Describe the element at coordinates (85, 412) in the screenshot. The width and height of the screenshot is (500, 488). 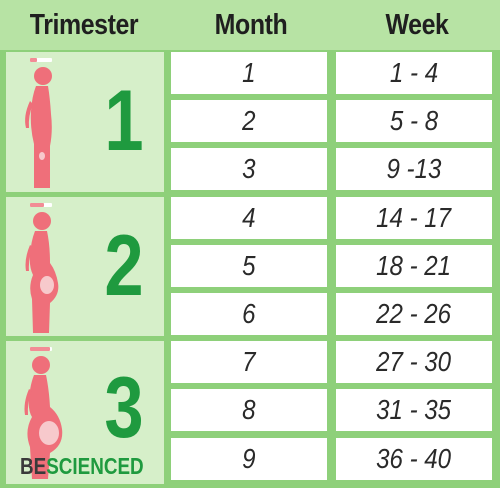
I see `trimester-cell-3: 3` at that location.